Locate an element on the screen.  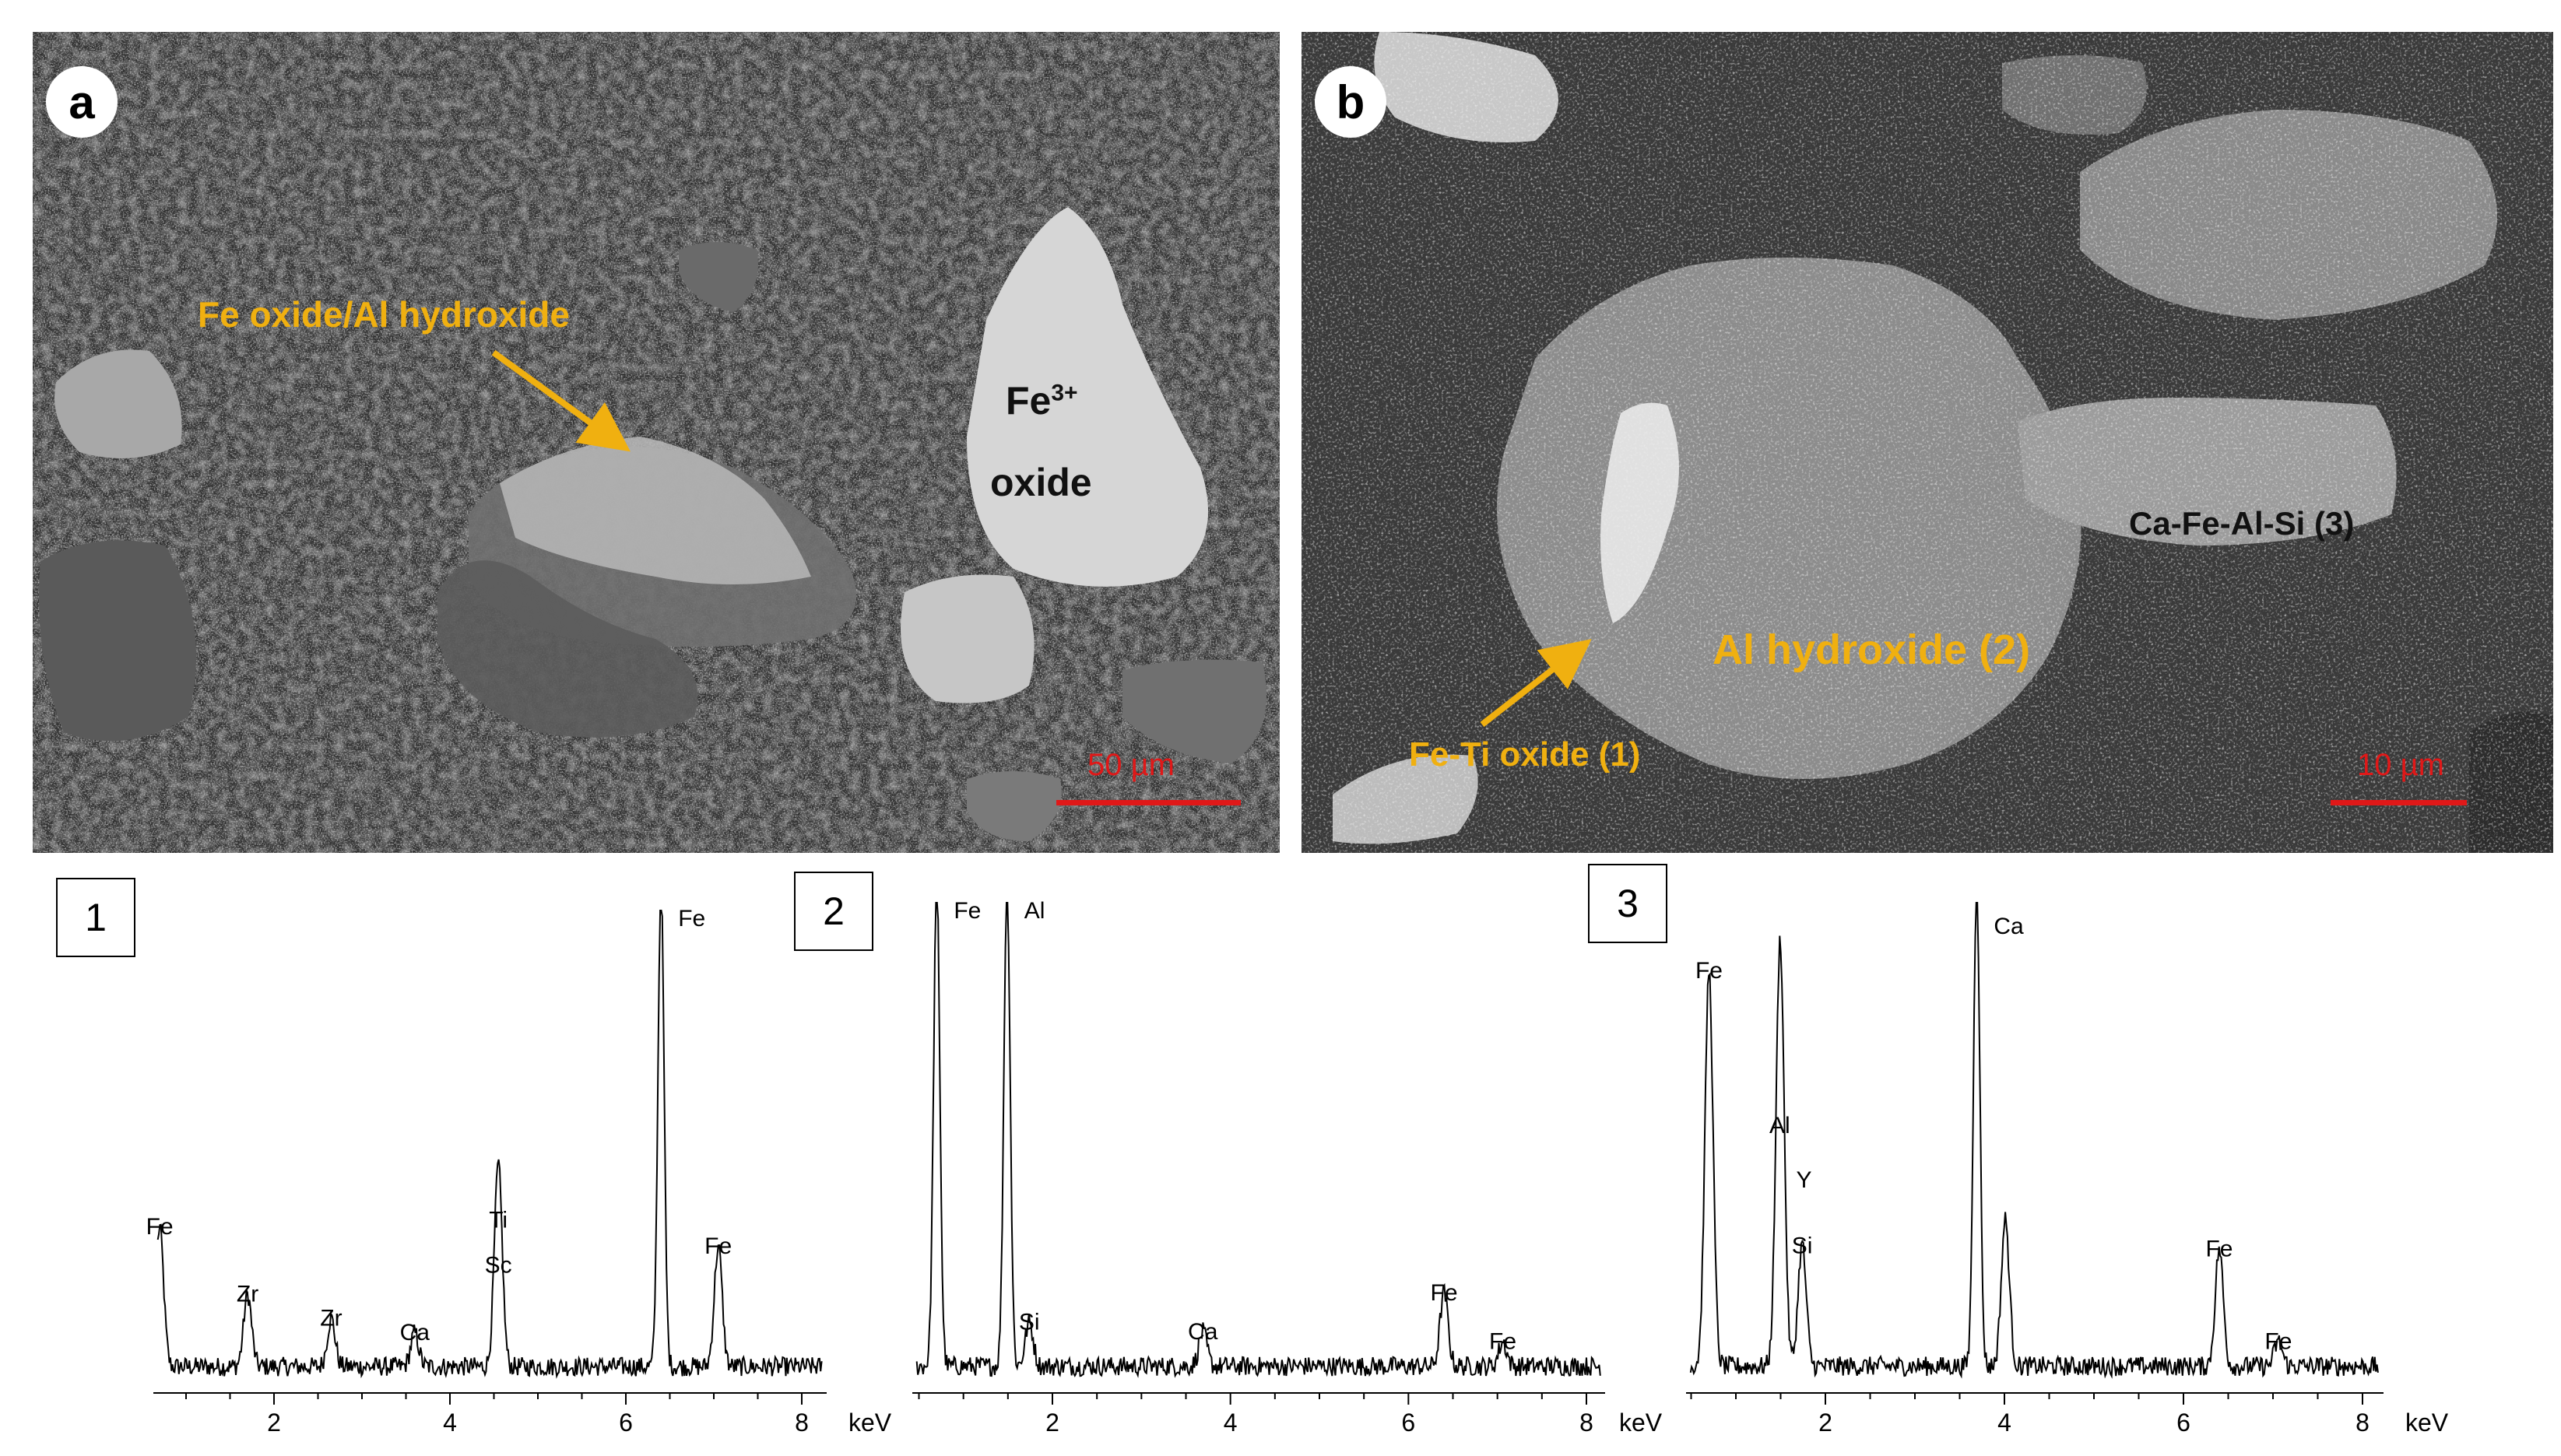
spectrum-1-tick-label: 8 is located at coordinates (802, 1423).